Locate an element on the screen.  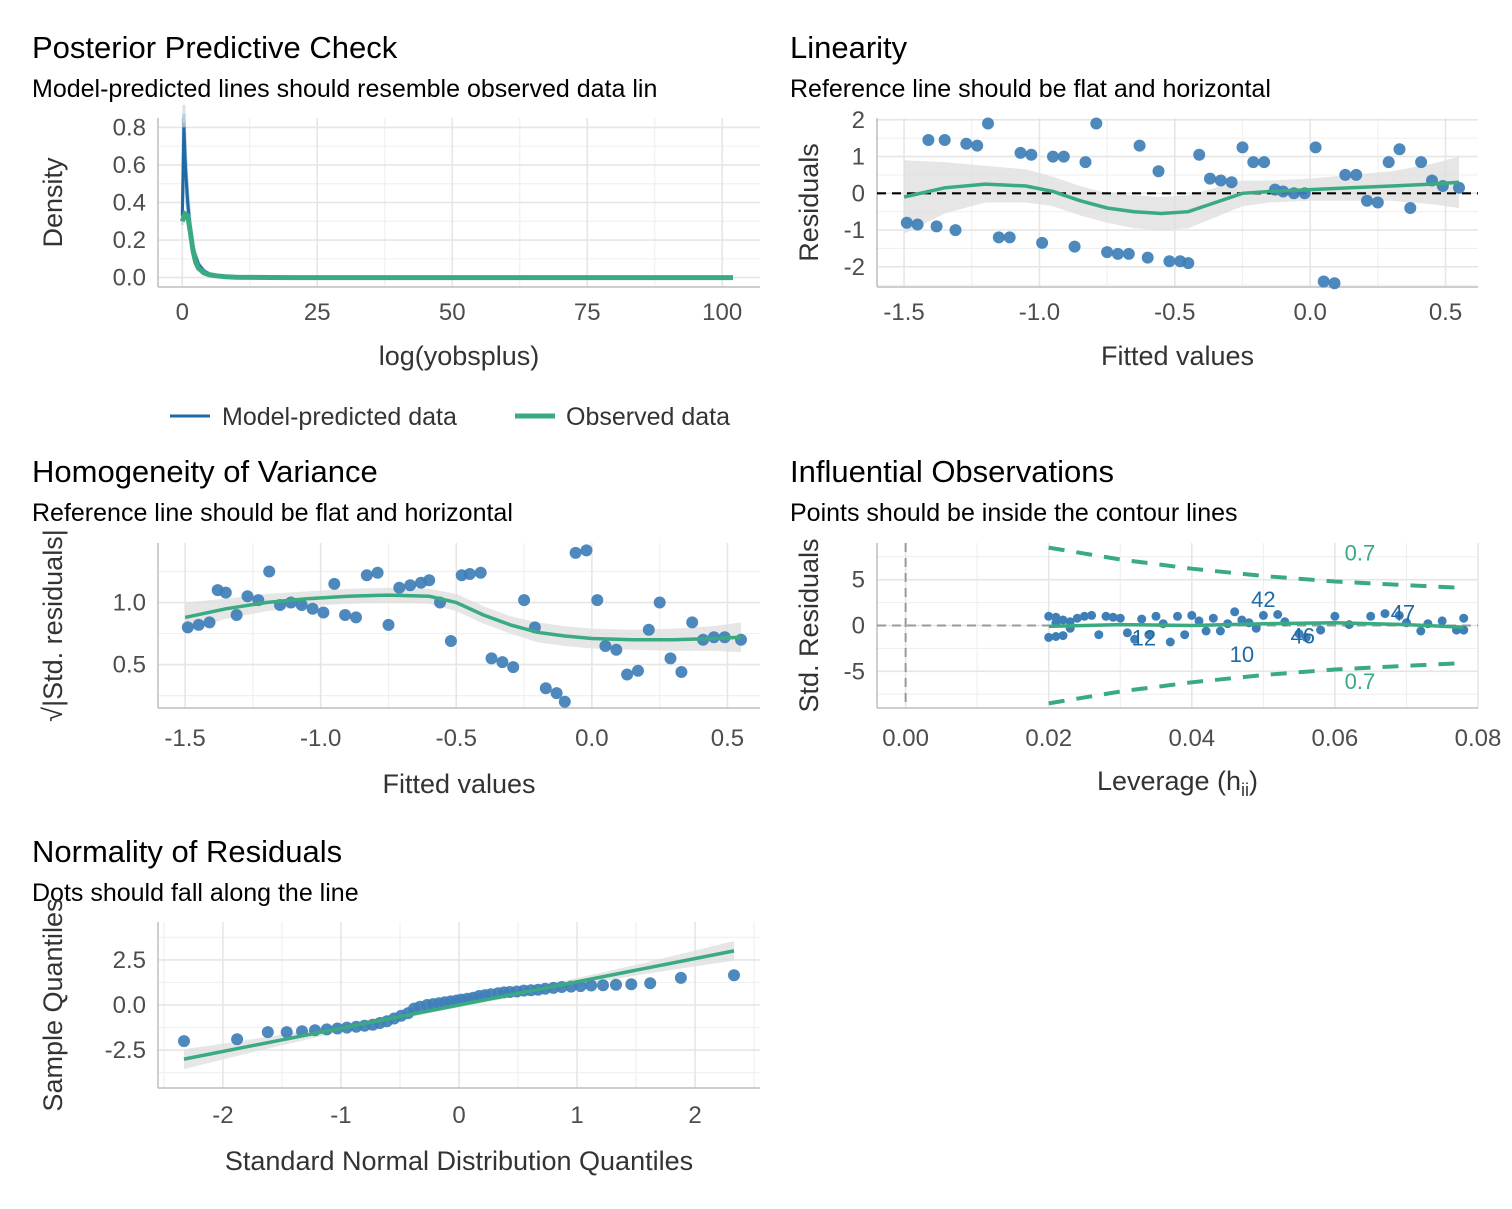
inf-x-tick-label: 0.02 is located at coordinates (1048, 738).